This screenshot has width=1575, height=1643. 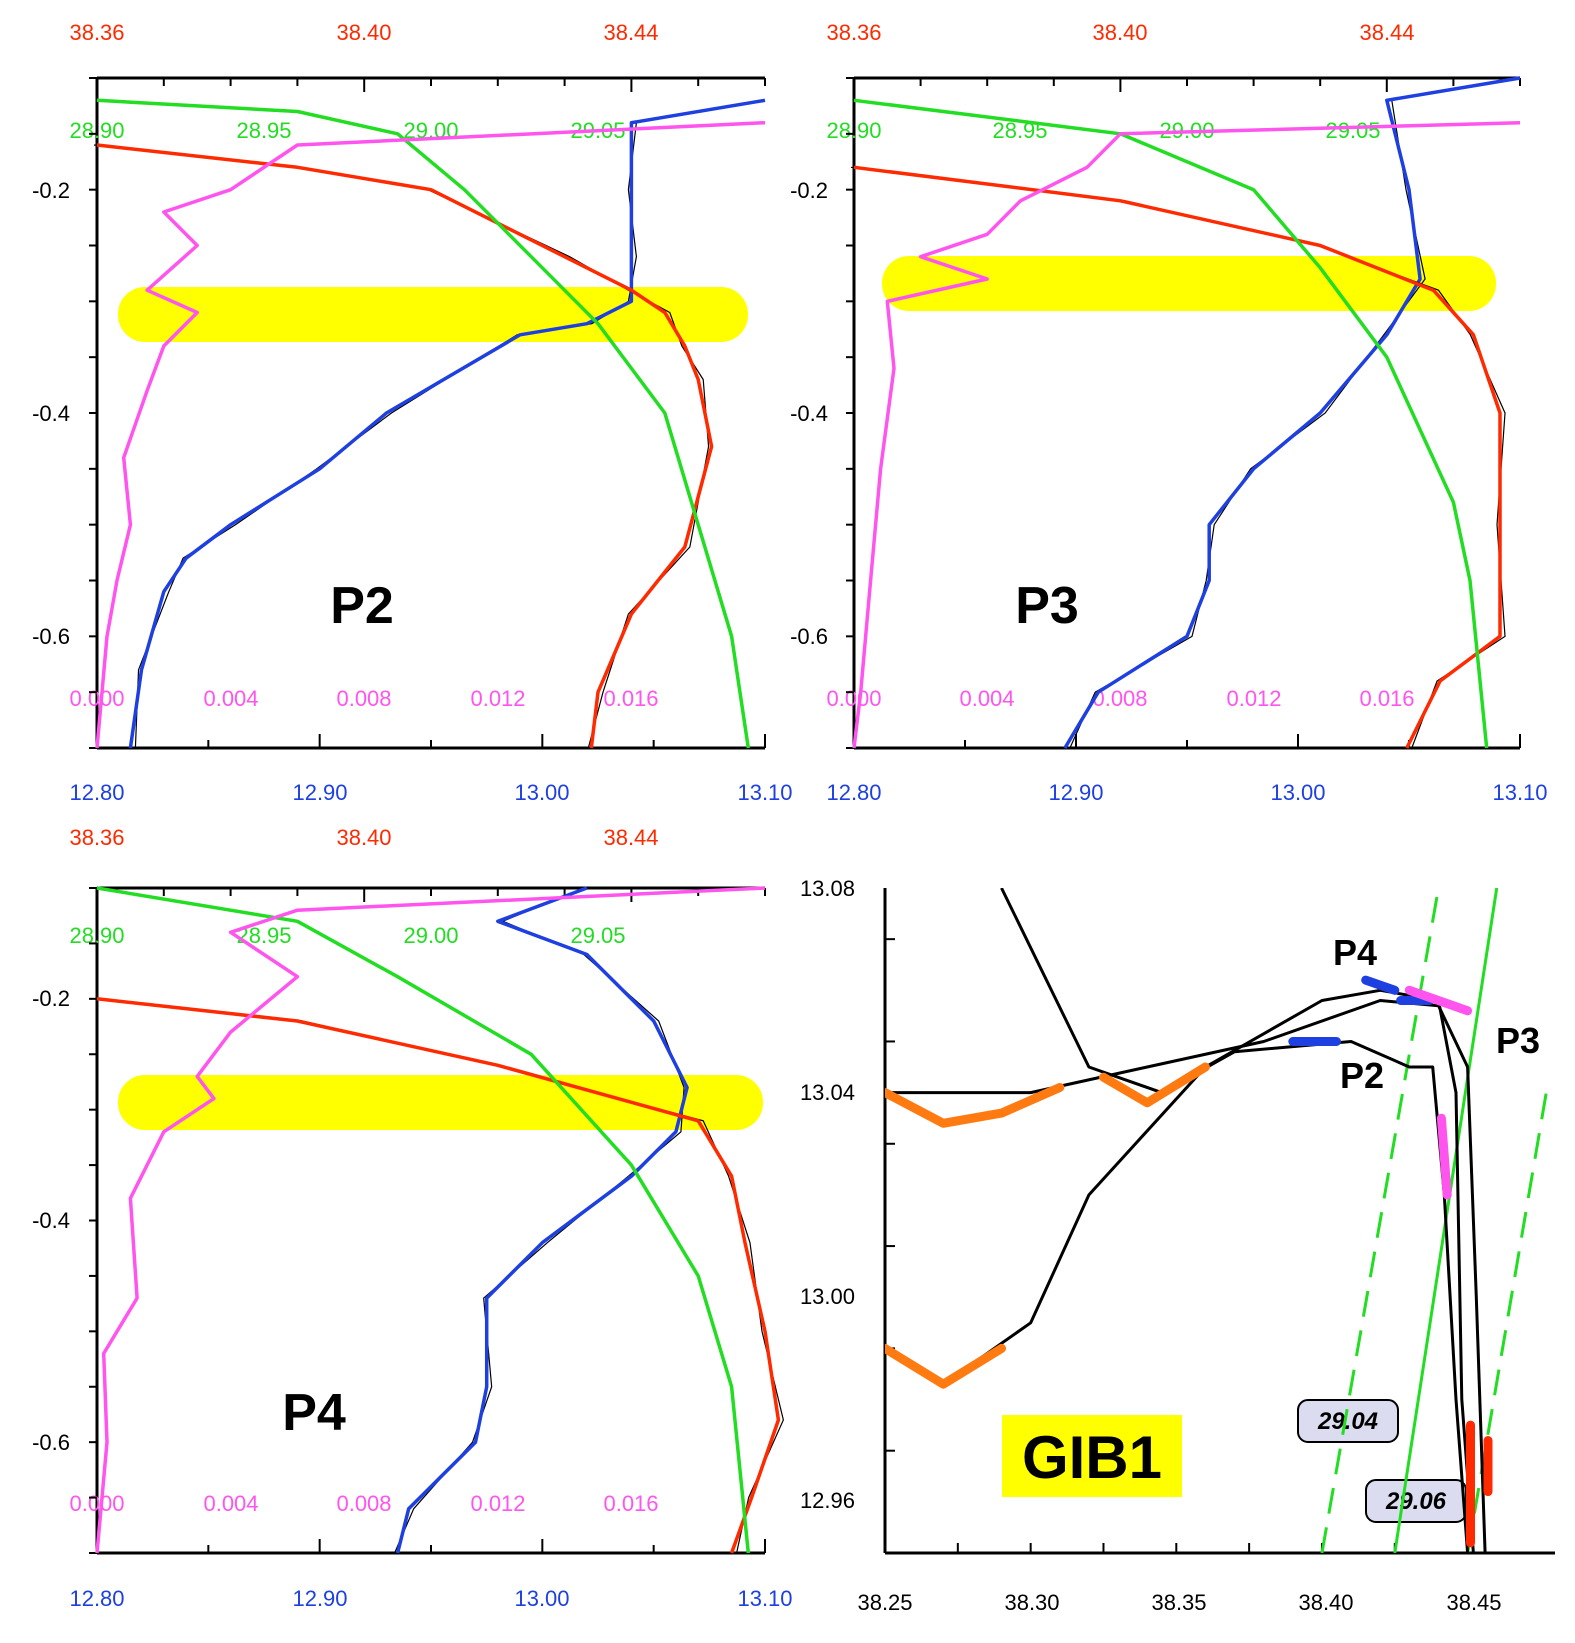 I want to click on turbulence-tick-p4-3: 0.012, so click(x=497, y=1503).